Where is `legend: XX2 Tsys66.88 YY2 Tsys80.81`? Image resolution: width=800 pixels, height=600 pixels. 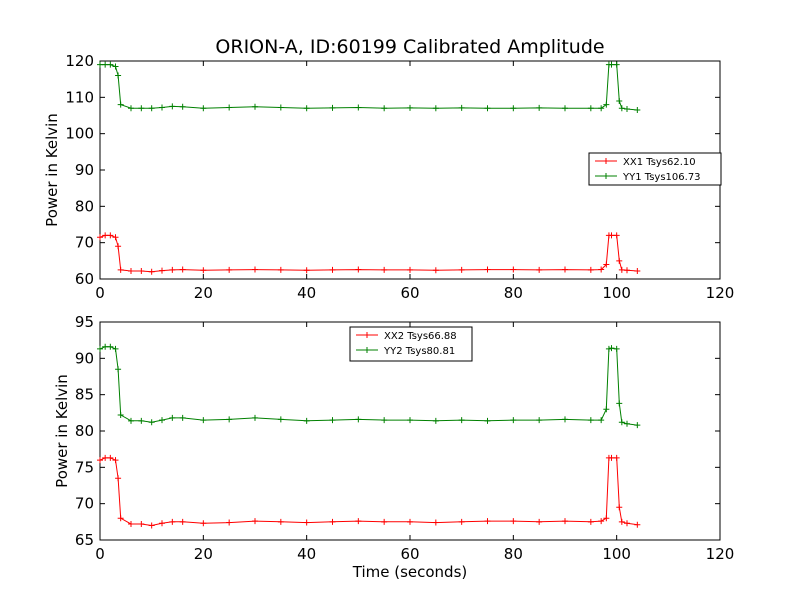
legend: XX2 Tsys66.88 YY2 Tsys80.81 is located at coordinates (411, 344).